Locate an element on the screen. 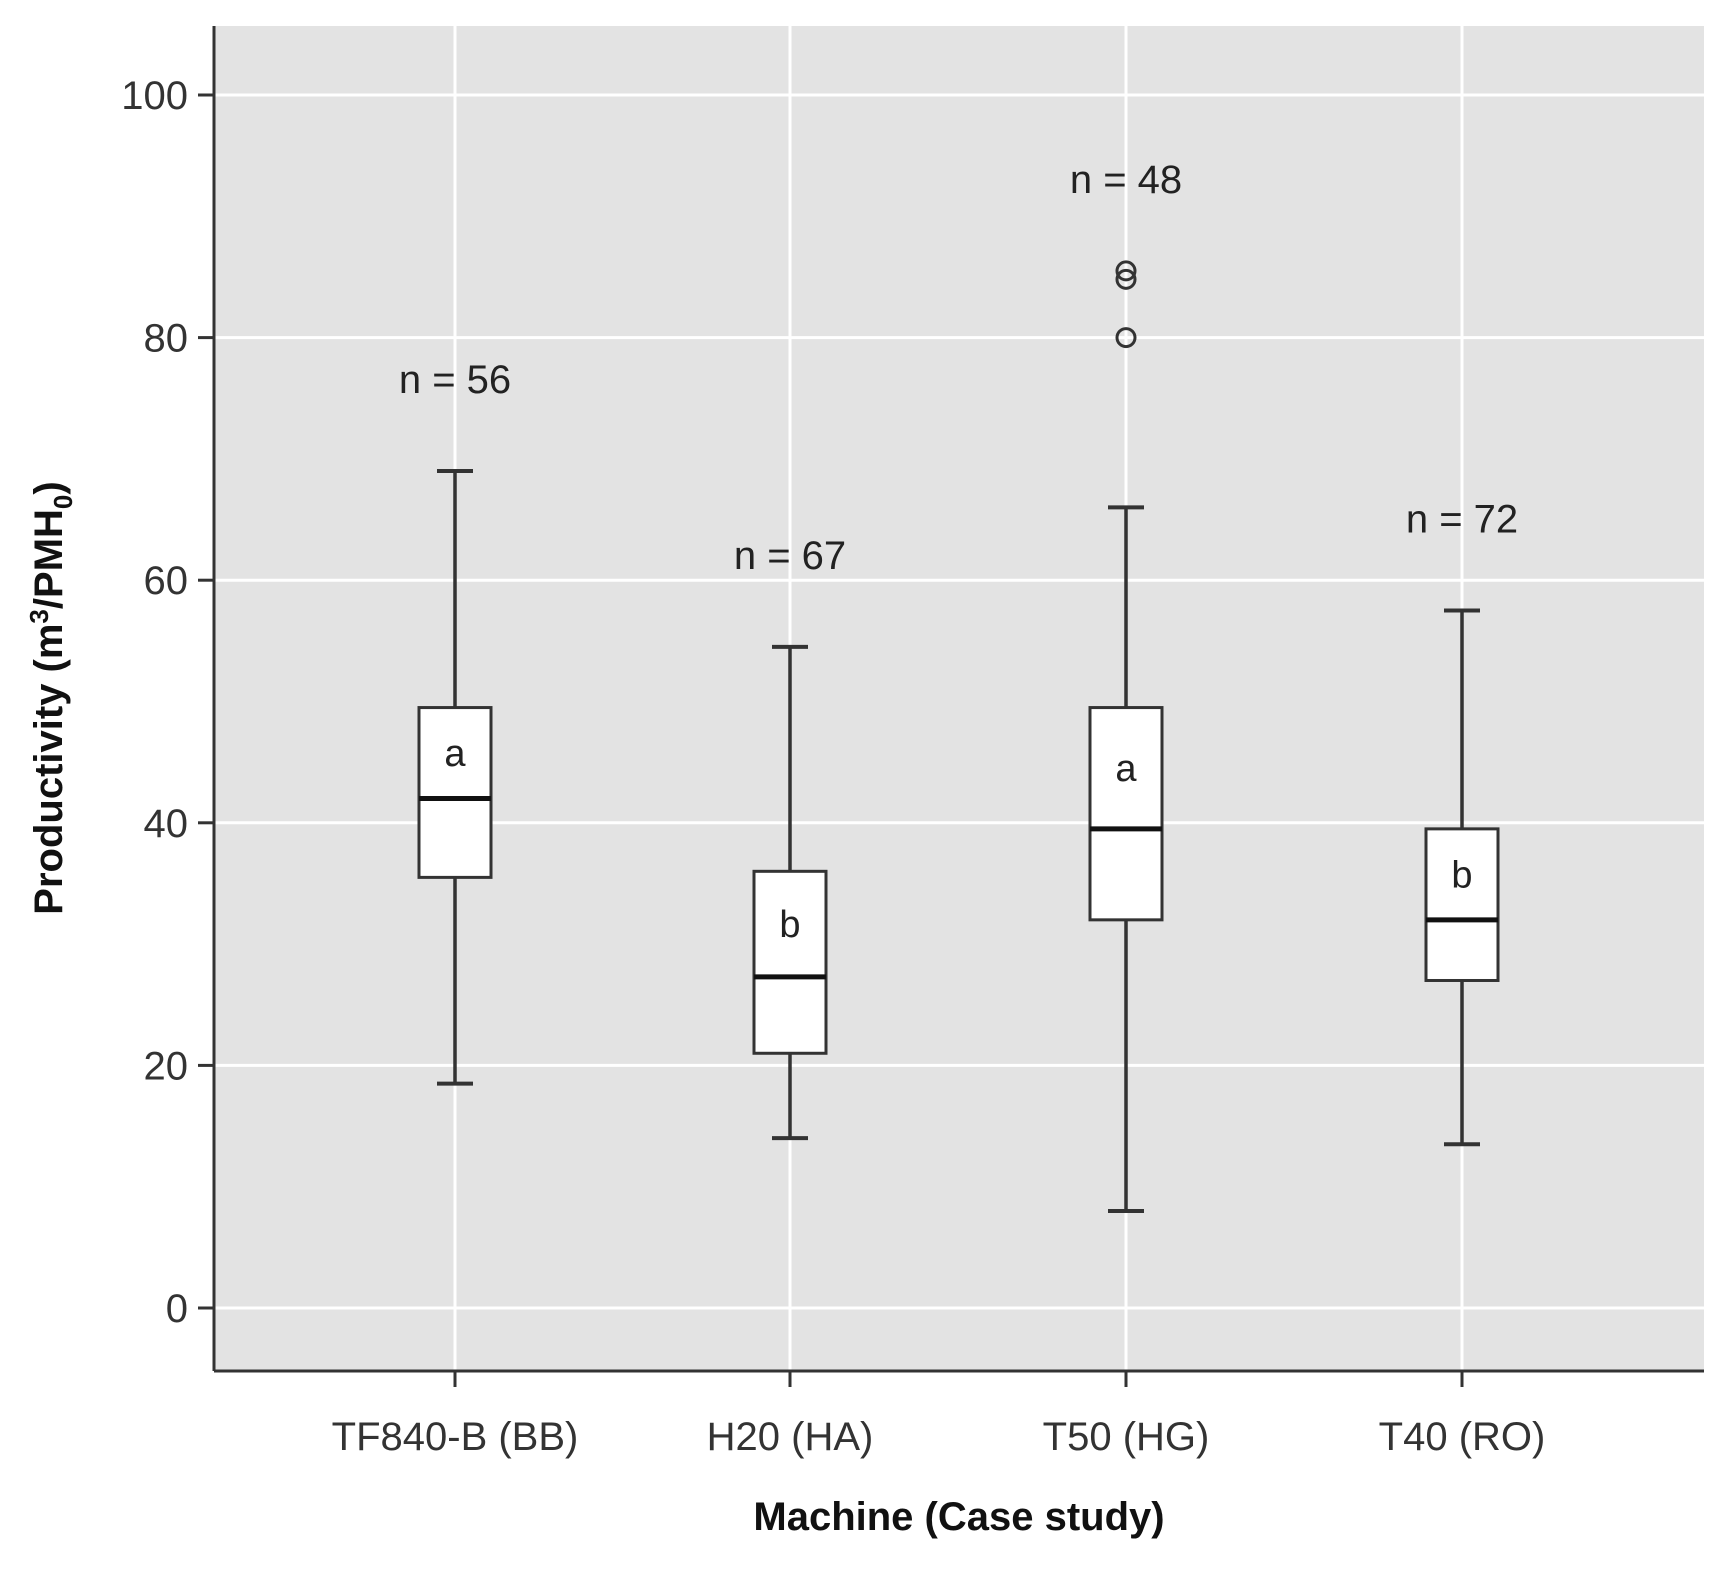 This screenshot has height=1571, width=1724. y-axis-title-mid: /PMH is located at coordinates (49, 559).